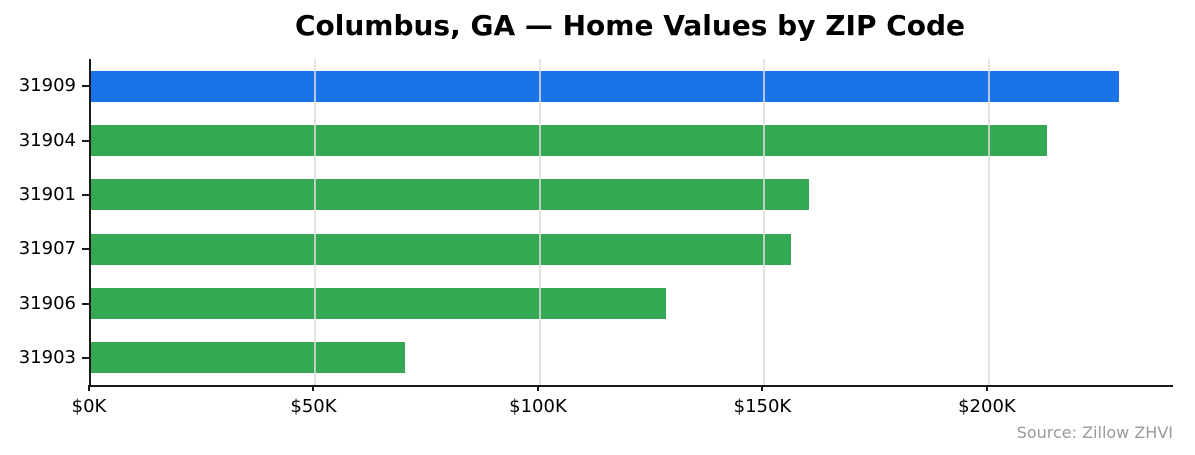 The height and width of the screenshot is (455, 1195). Describe the element at coordinates (537, 388) in the screenshot. I see `xtick-mark-$100K` at that location.